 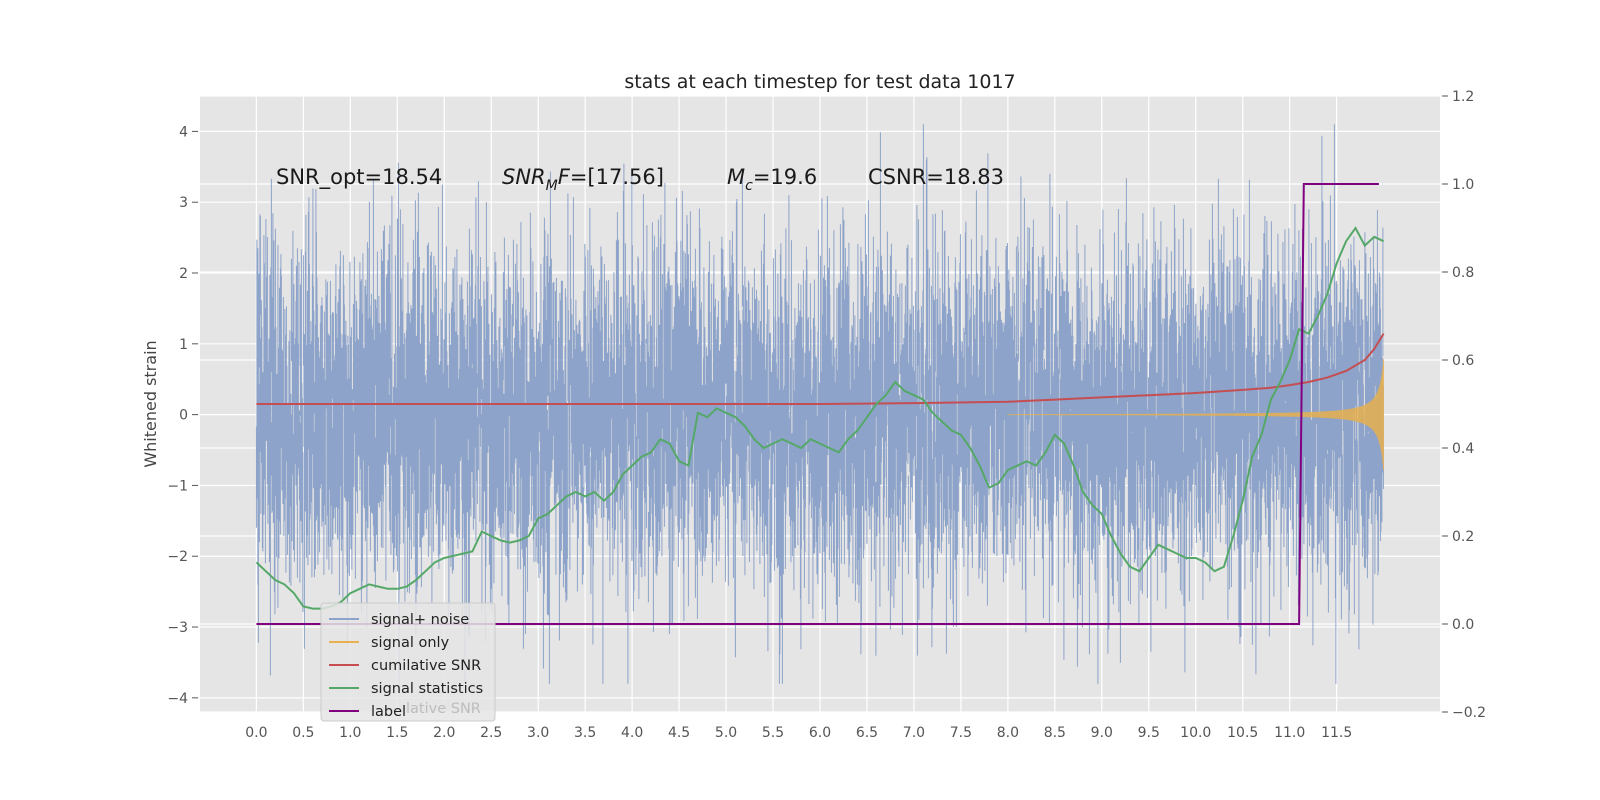 I want to click on y-tick-label: 1, so click(x=183, y=345).